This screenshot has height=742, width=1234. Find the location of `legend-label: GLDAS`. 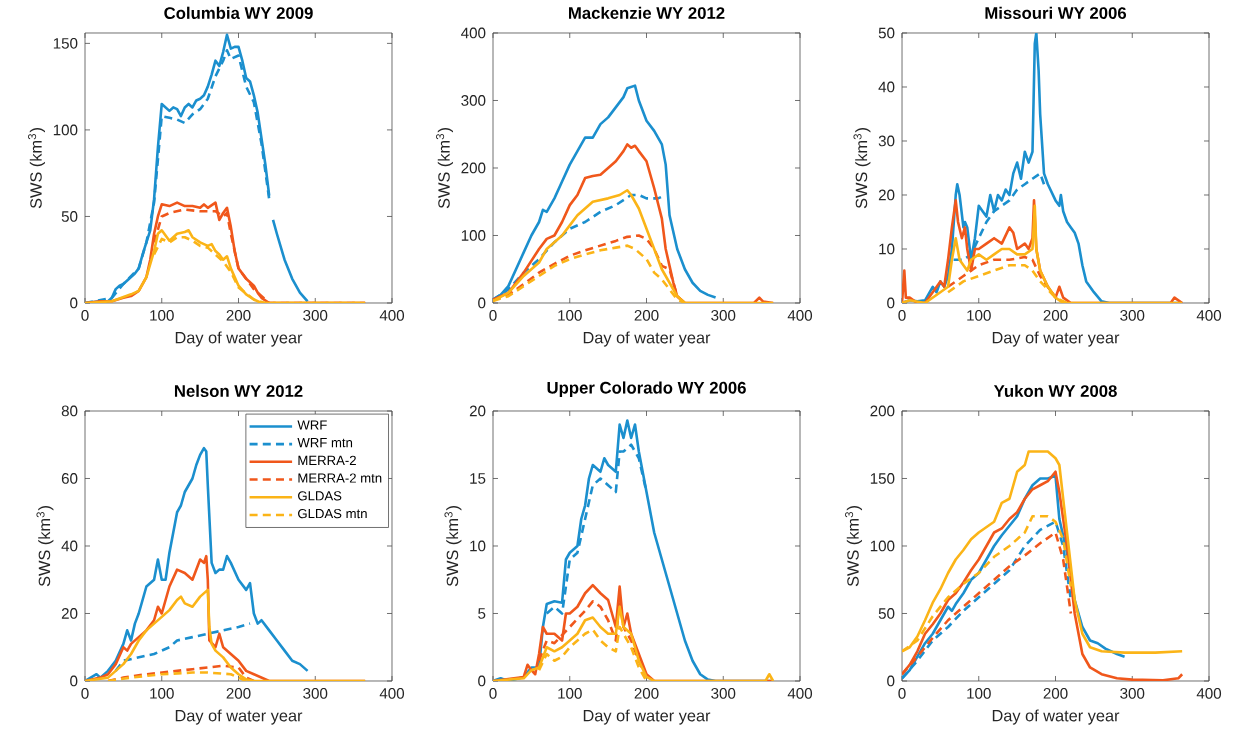

legend-label: GLDAS is located at coordinates (320, 496).